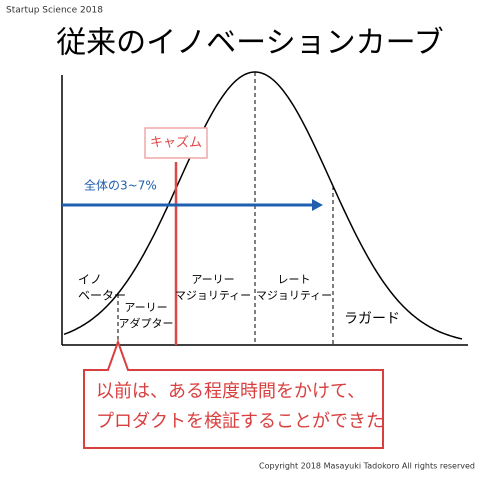  I want to click on callout-text: 以前は、ある程度時間をかけて、, so click(230, 391).